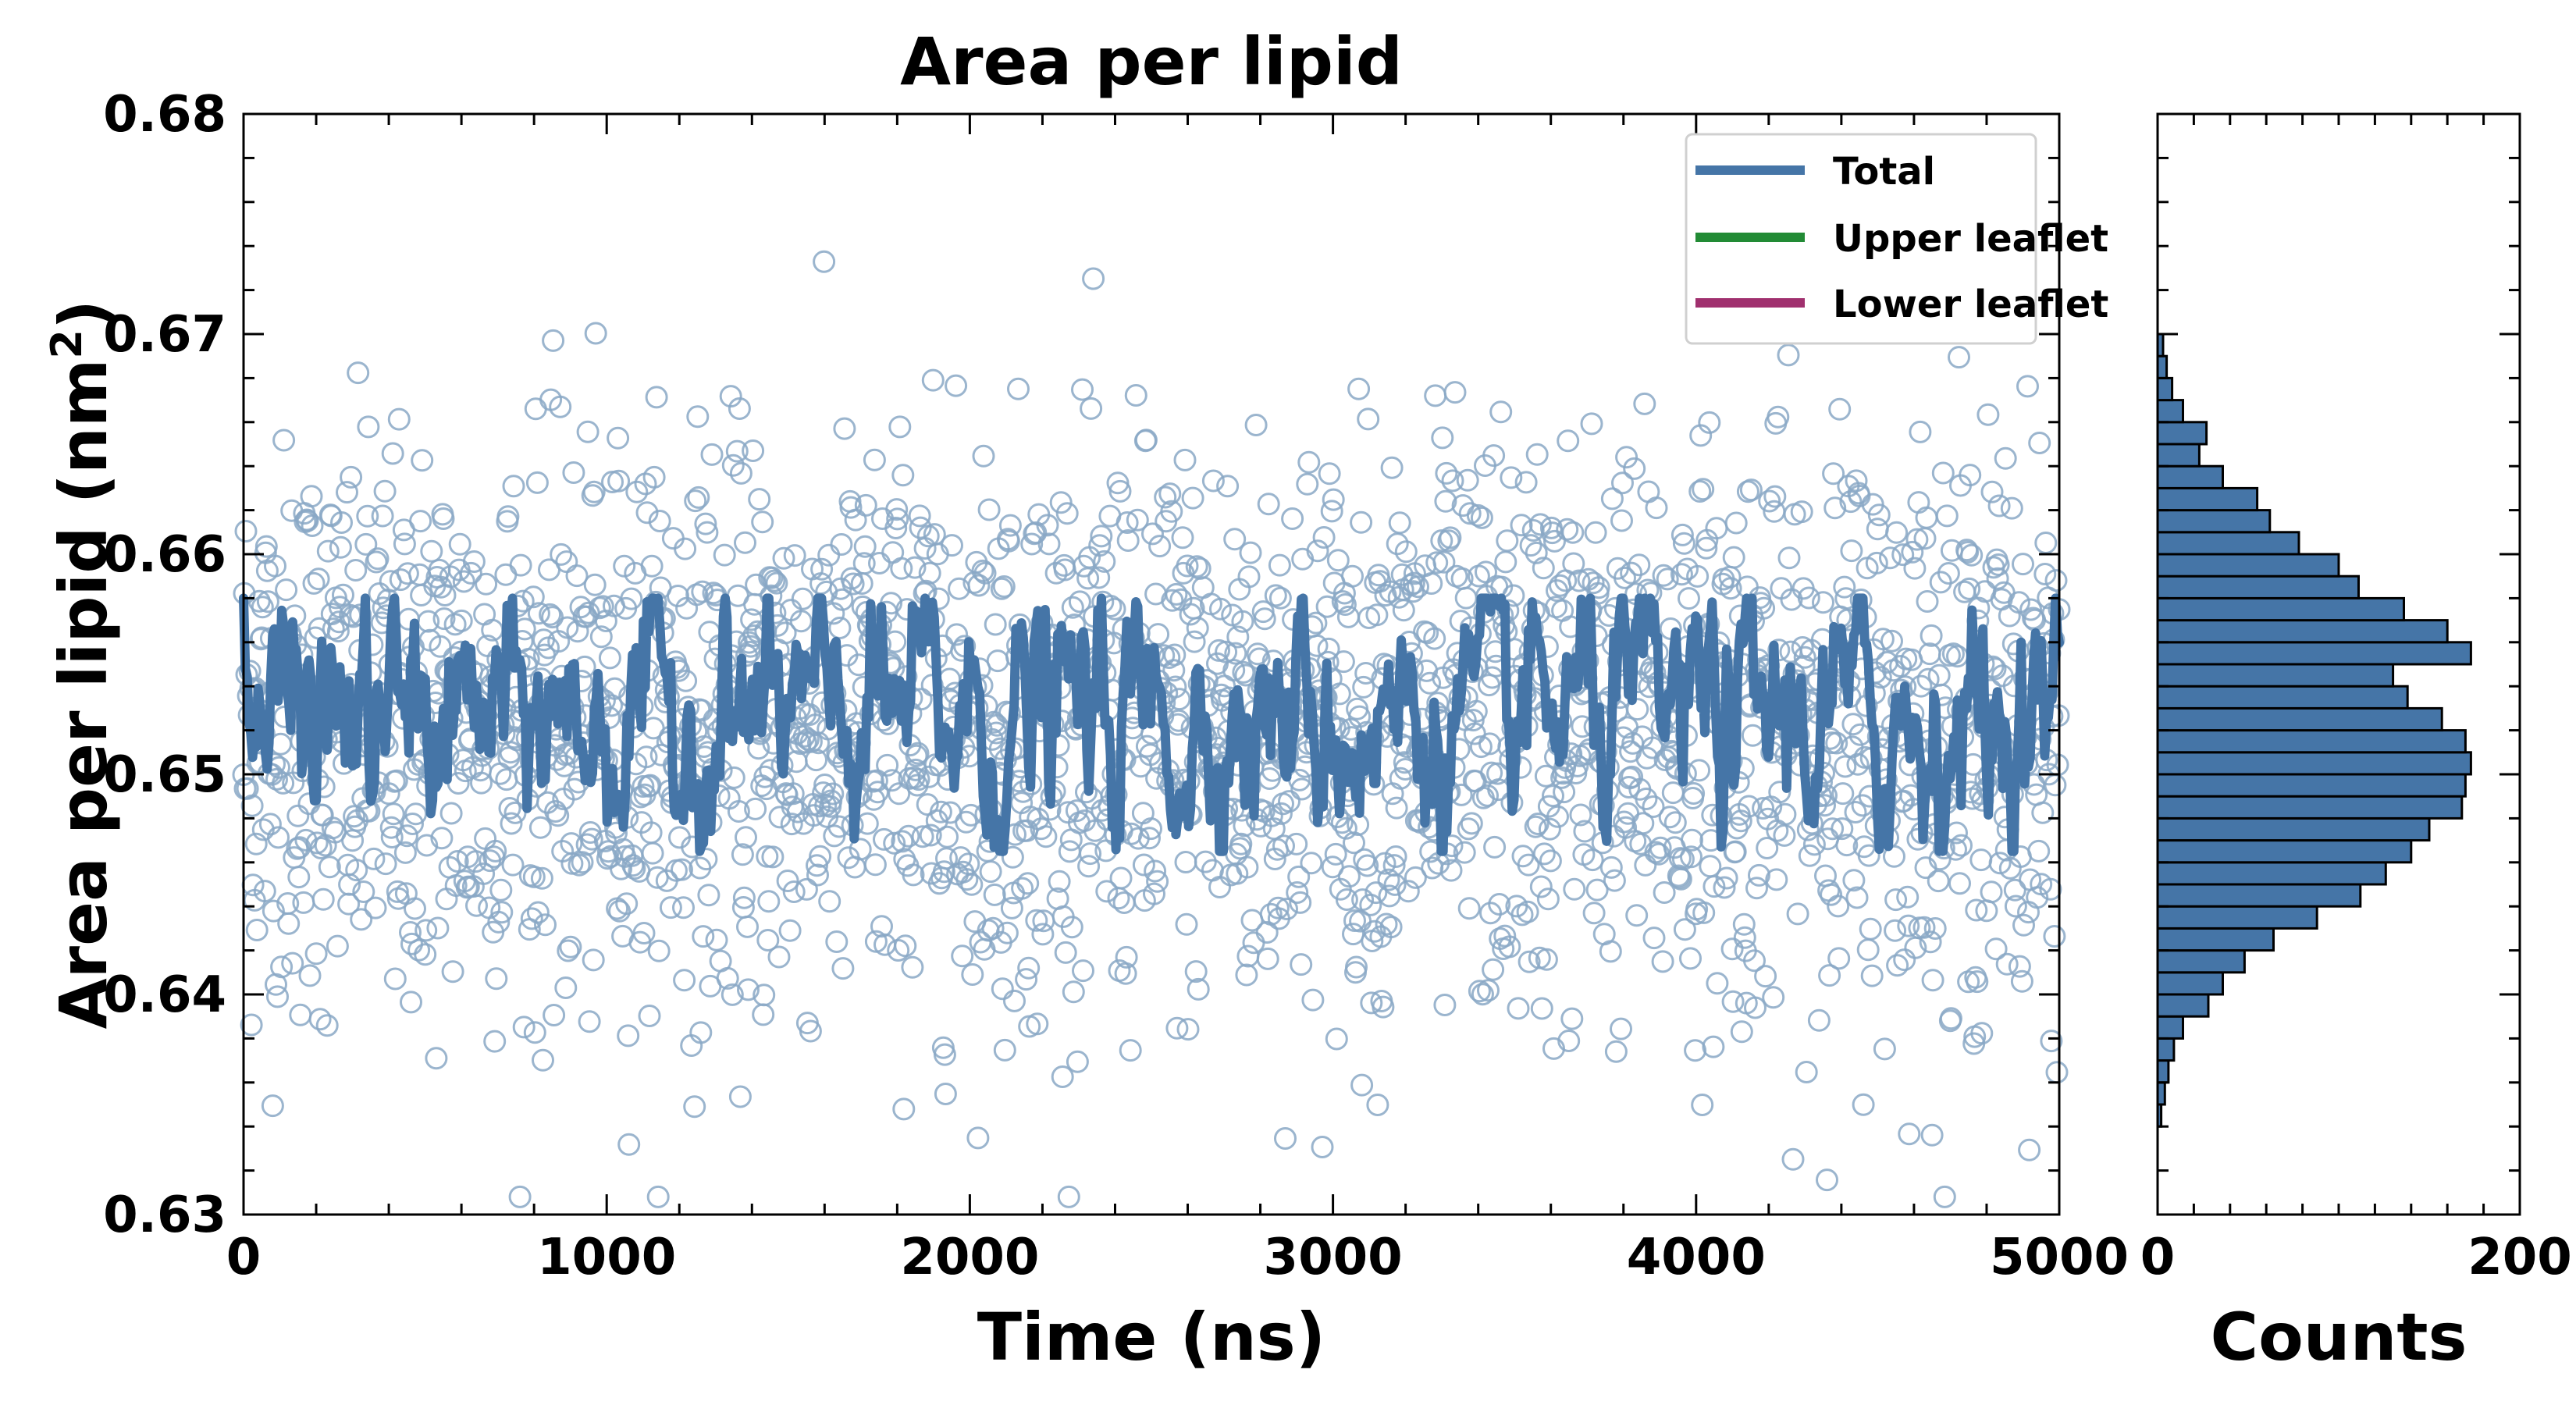 This screenshot has height=1405, width=2576. I want to click on y-tick-label: 0.67, so click(164, 335).